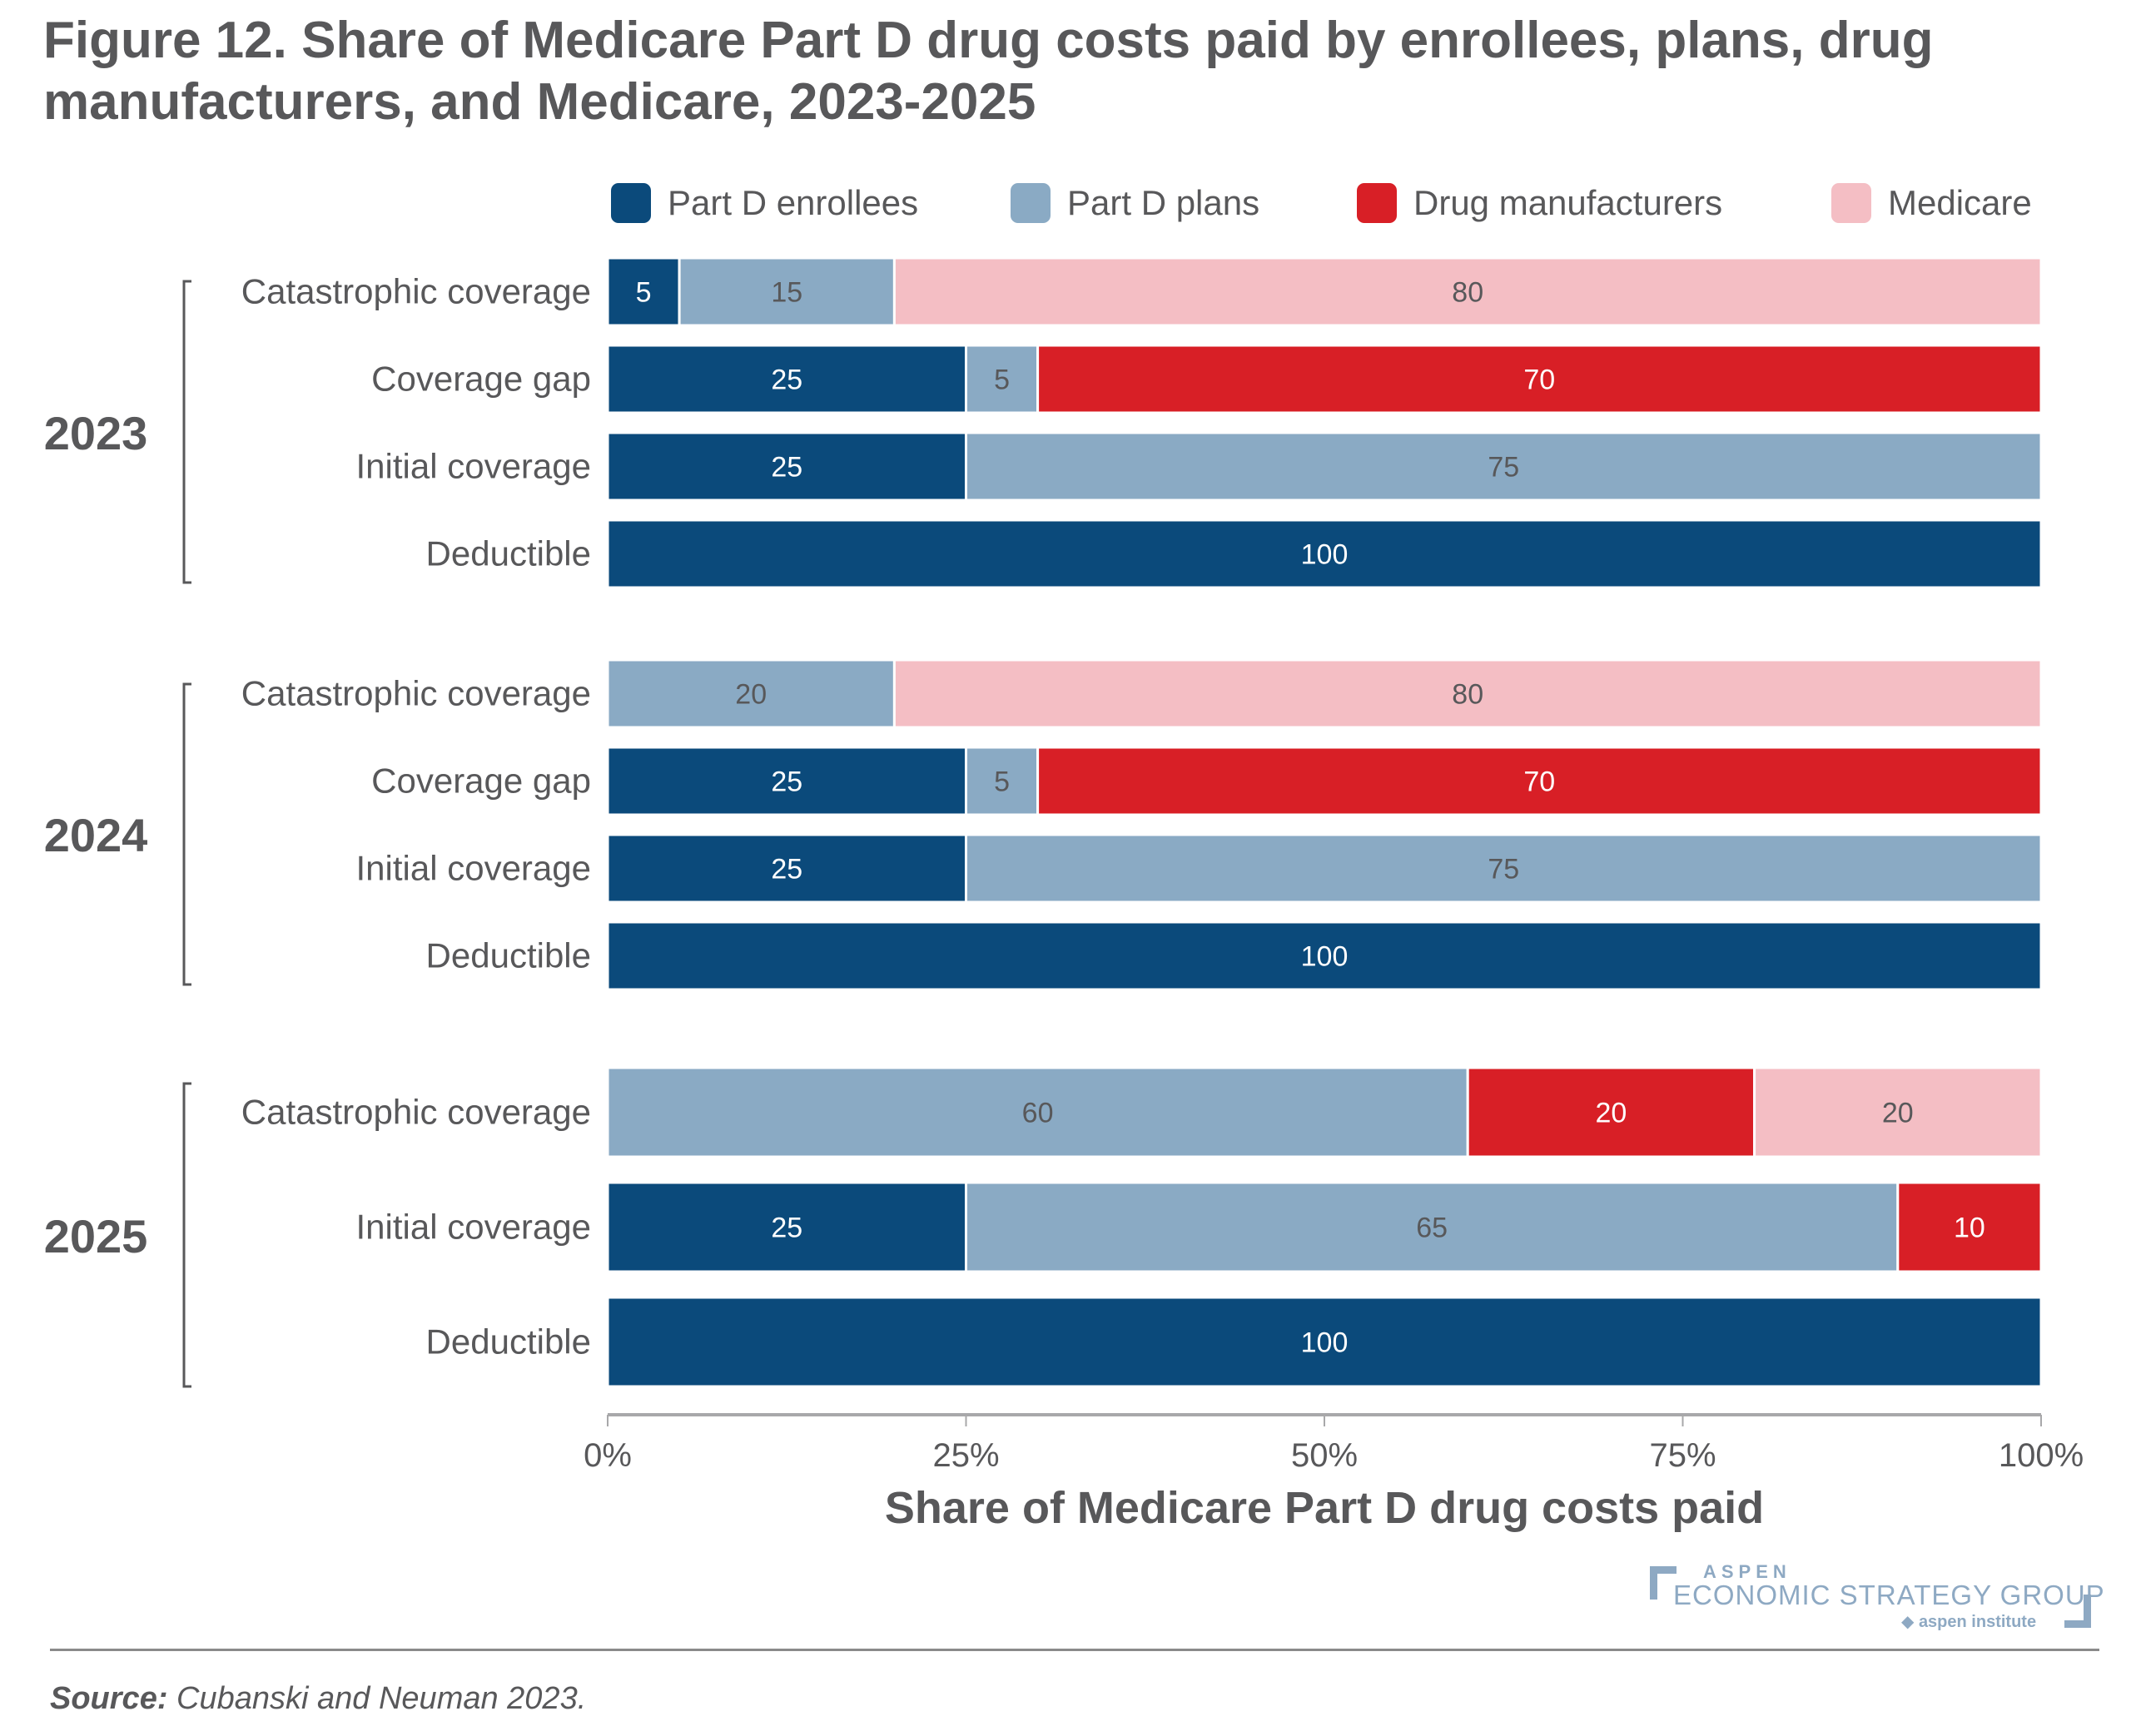 This screenshot has height=1736, width=2131. I want to click on legend-swatch-medicare, so click(1851, 203).